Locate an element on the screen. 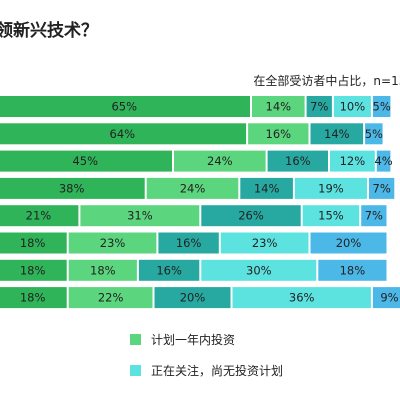 The image size is (400, 400). bar-segment-r5-s0 is located at coordinates (33, 243).